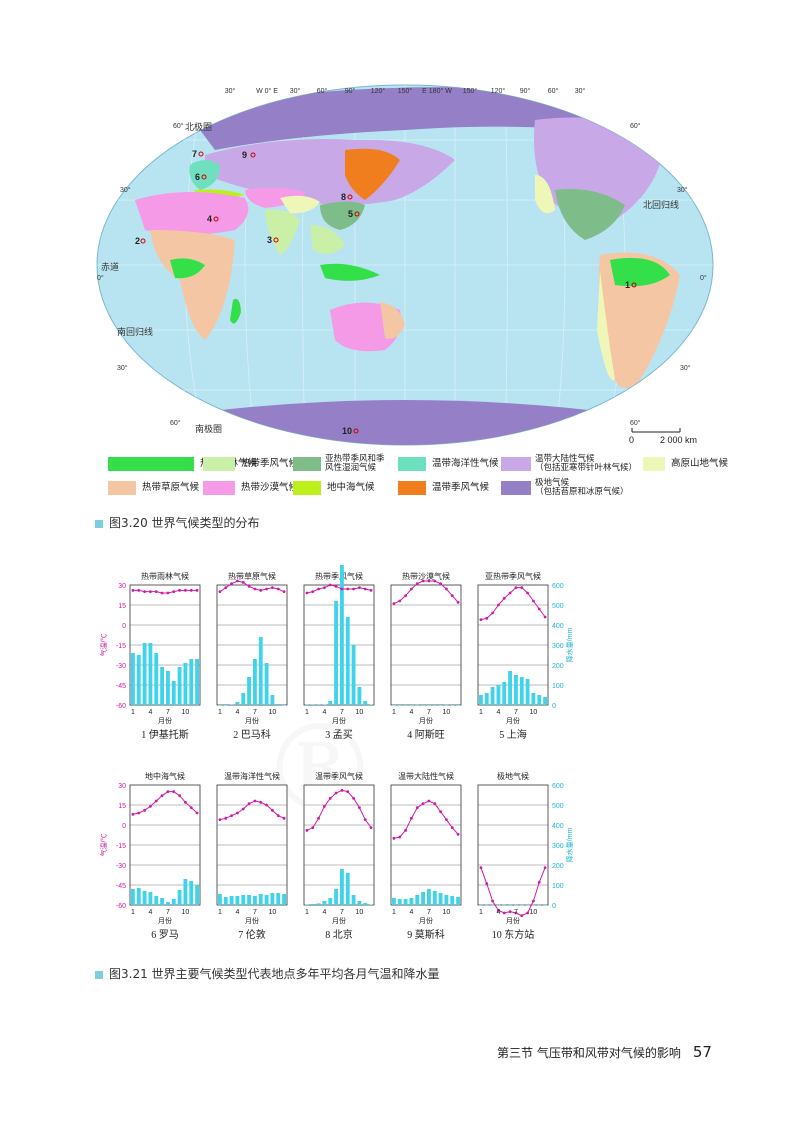 The image size is (800, 1122). Describe the element at coordinates (269, 240) in the screenshot. I see `svg-text: 3` at that location.